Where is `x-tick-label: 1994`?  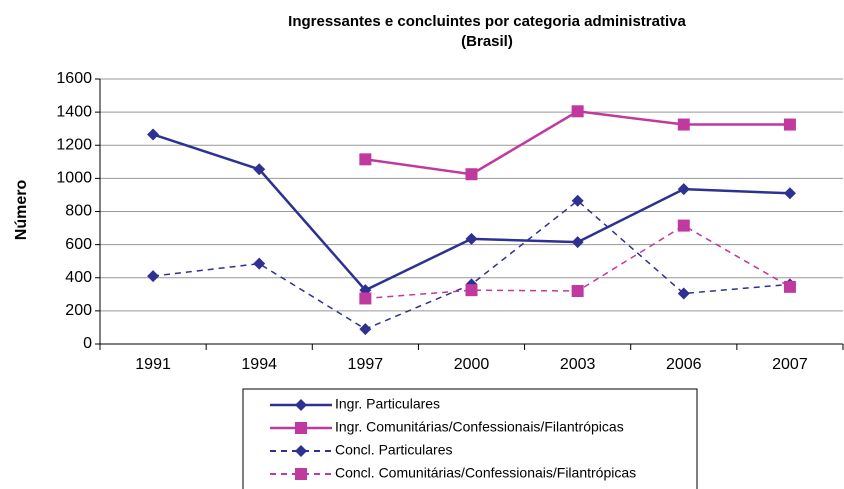 x-tick-label: 1994 is located at coordinates (259, 364).